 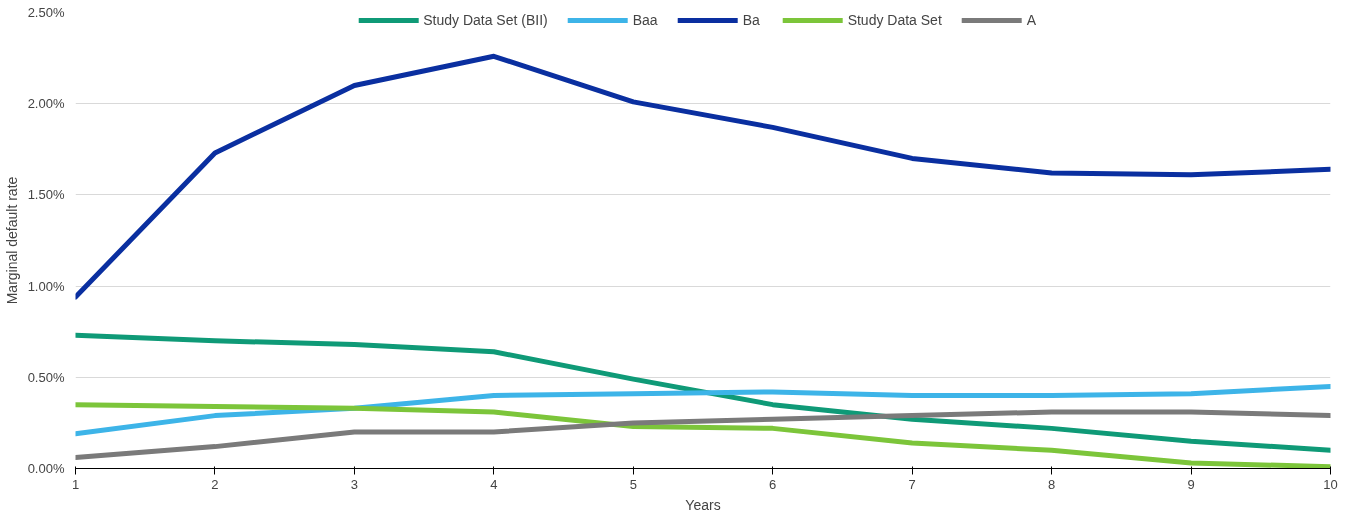 What do you see at coordinates (1191, 484) in the screenshot?
I see `x-tick-label: 9` at bounding box center [1191, 484].